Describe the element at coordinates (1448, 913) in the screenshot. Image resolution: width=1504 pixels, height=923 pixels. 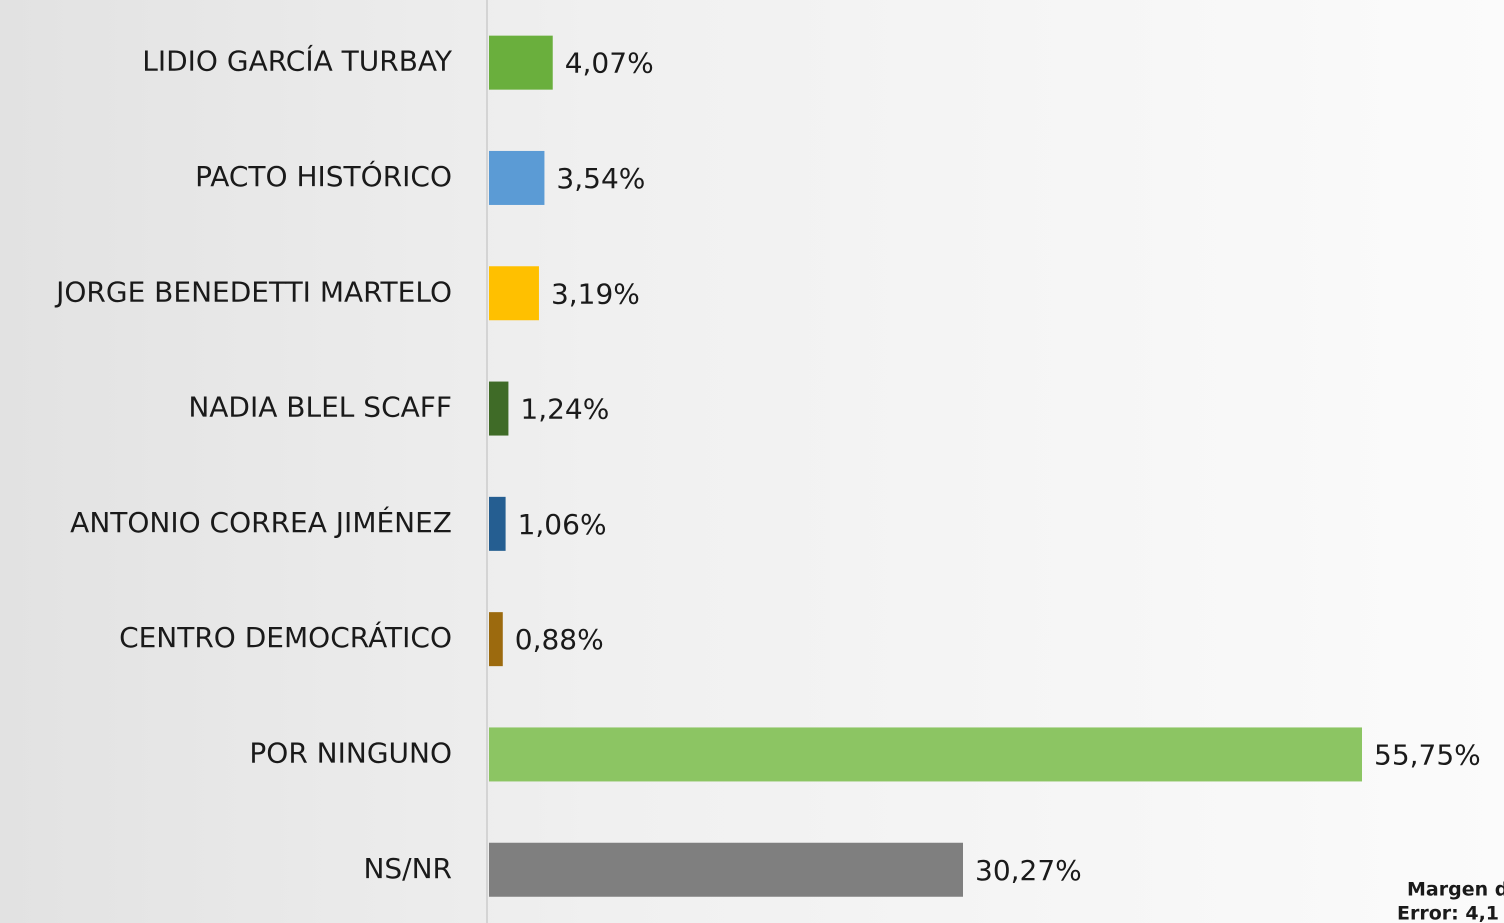
I see `annotation: Error: 4,1` at that location.